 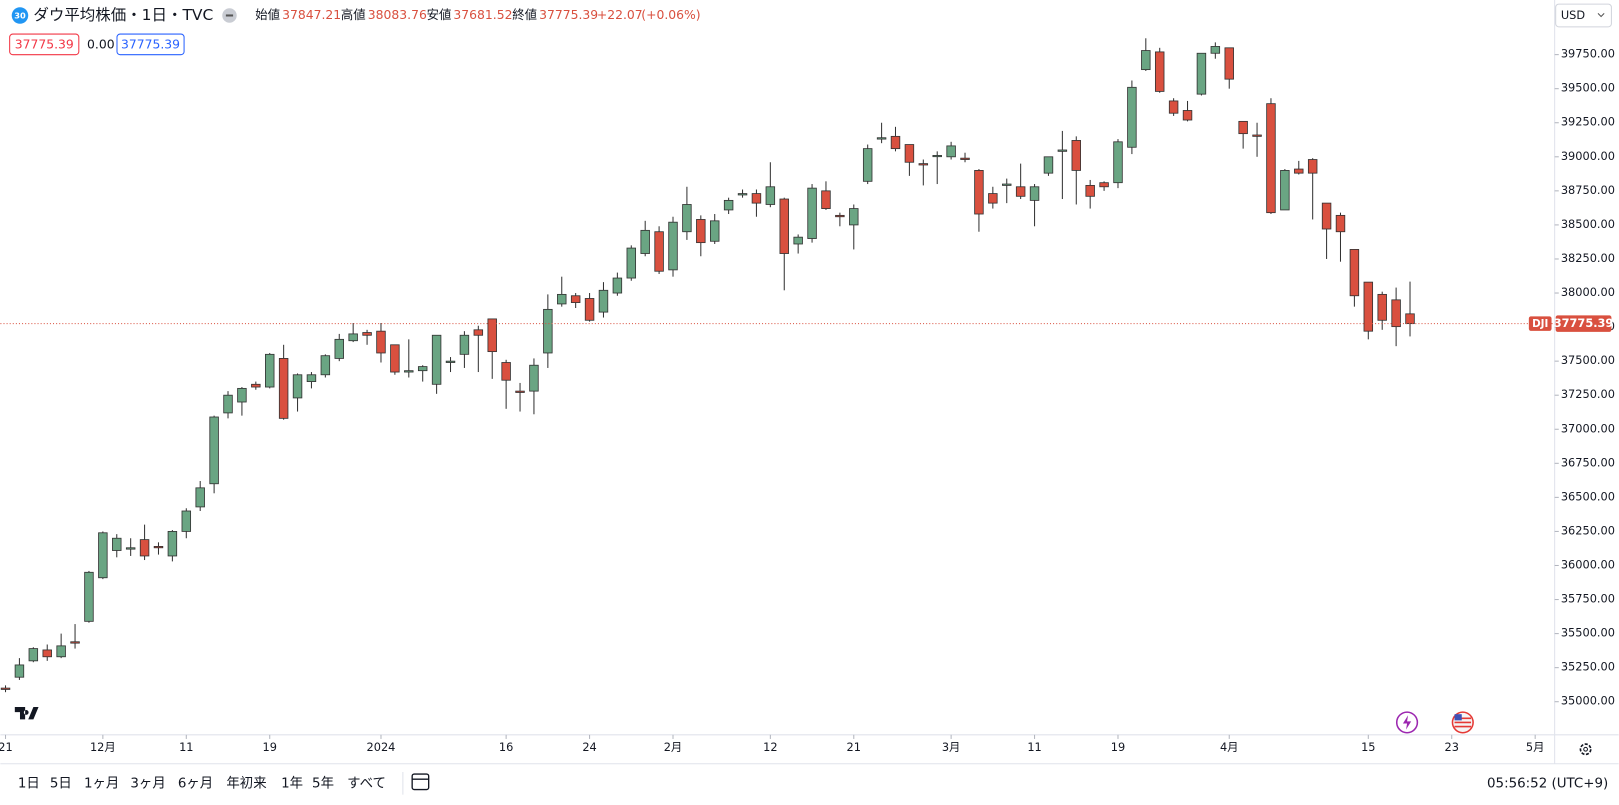 I want to click on x-tick-label: 21, so click(x=854, y=747).